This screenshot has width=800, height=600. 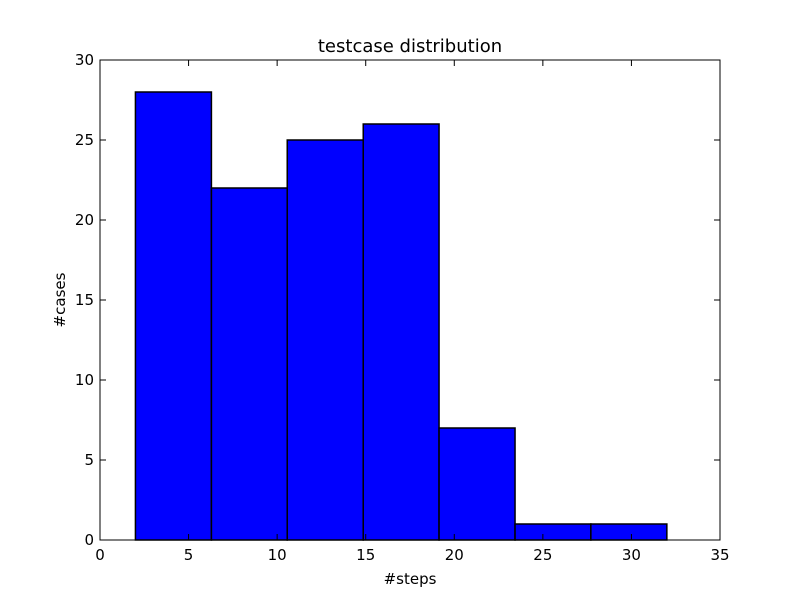 What do you see at coordinates (454, 555) in the screenshot?
I see `x-tick-label-4: 20` at bounding box center [454, 555].